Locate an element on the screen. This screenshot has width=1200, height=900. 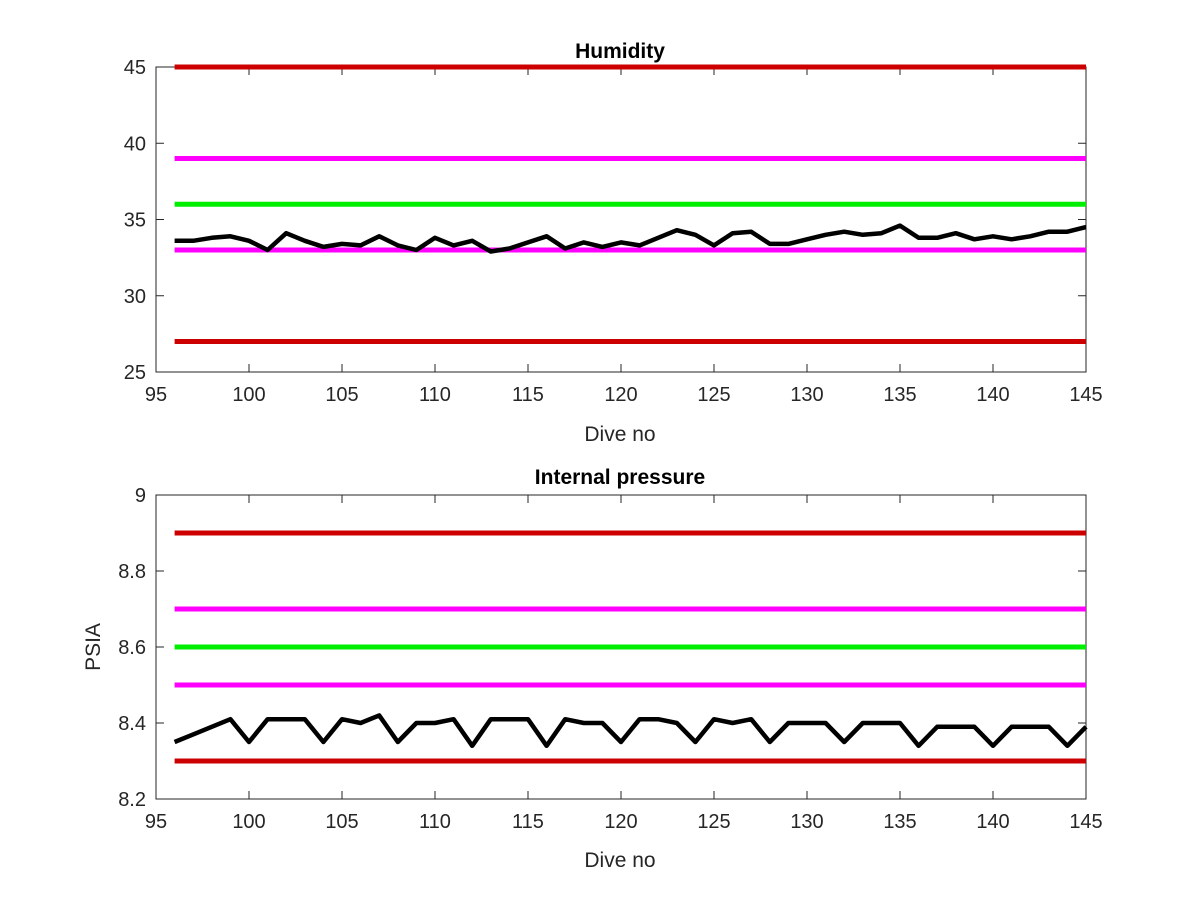
chart-title: Internal pressure is located at coordinates (620, 477).